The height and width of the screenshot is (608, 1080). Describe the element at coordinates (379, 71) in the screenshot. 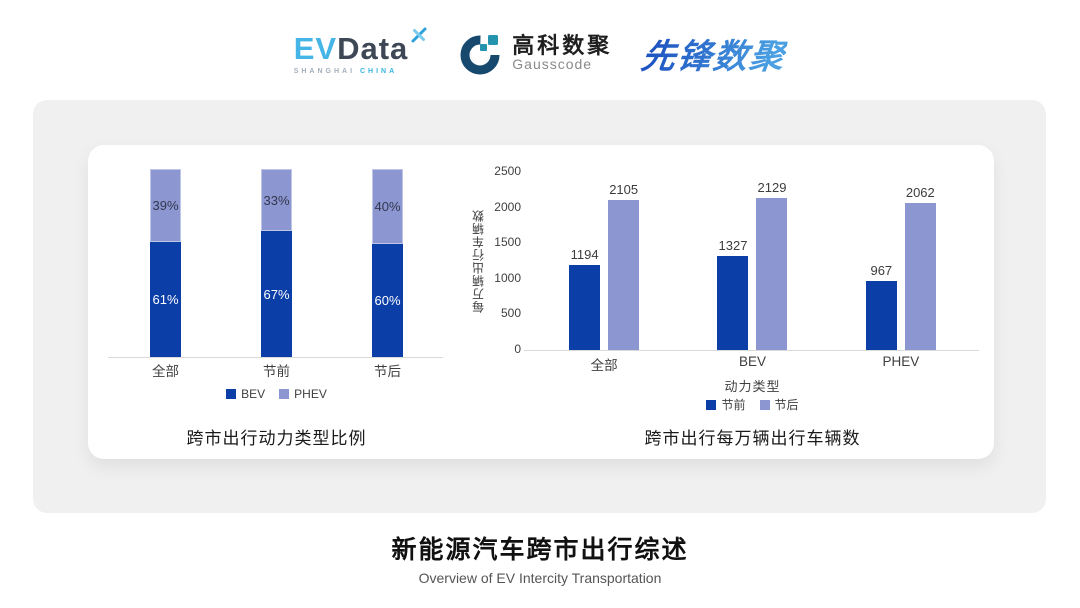

I see `evdata-subtext-china: CHINA` at that location.